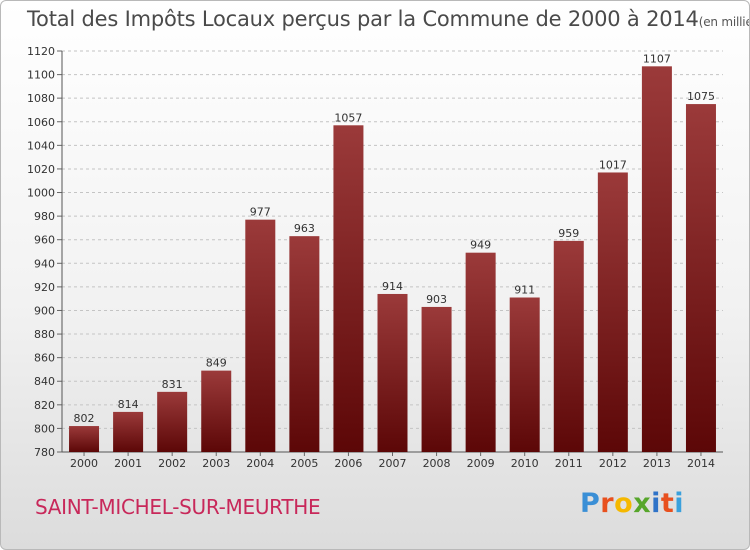 The height and width of the screenshot is (550, 750). What do you see at coordinates (607, 503) in the screenshot?
I see `proxiti-logo-letter: r` at bounding box center [607, 503].